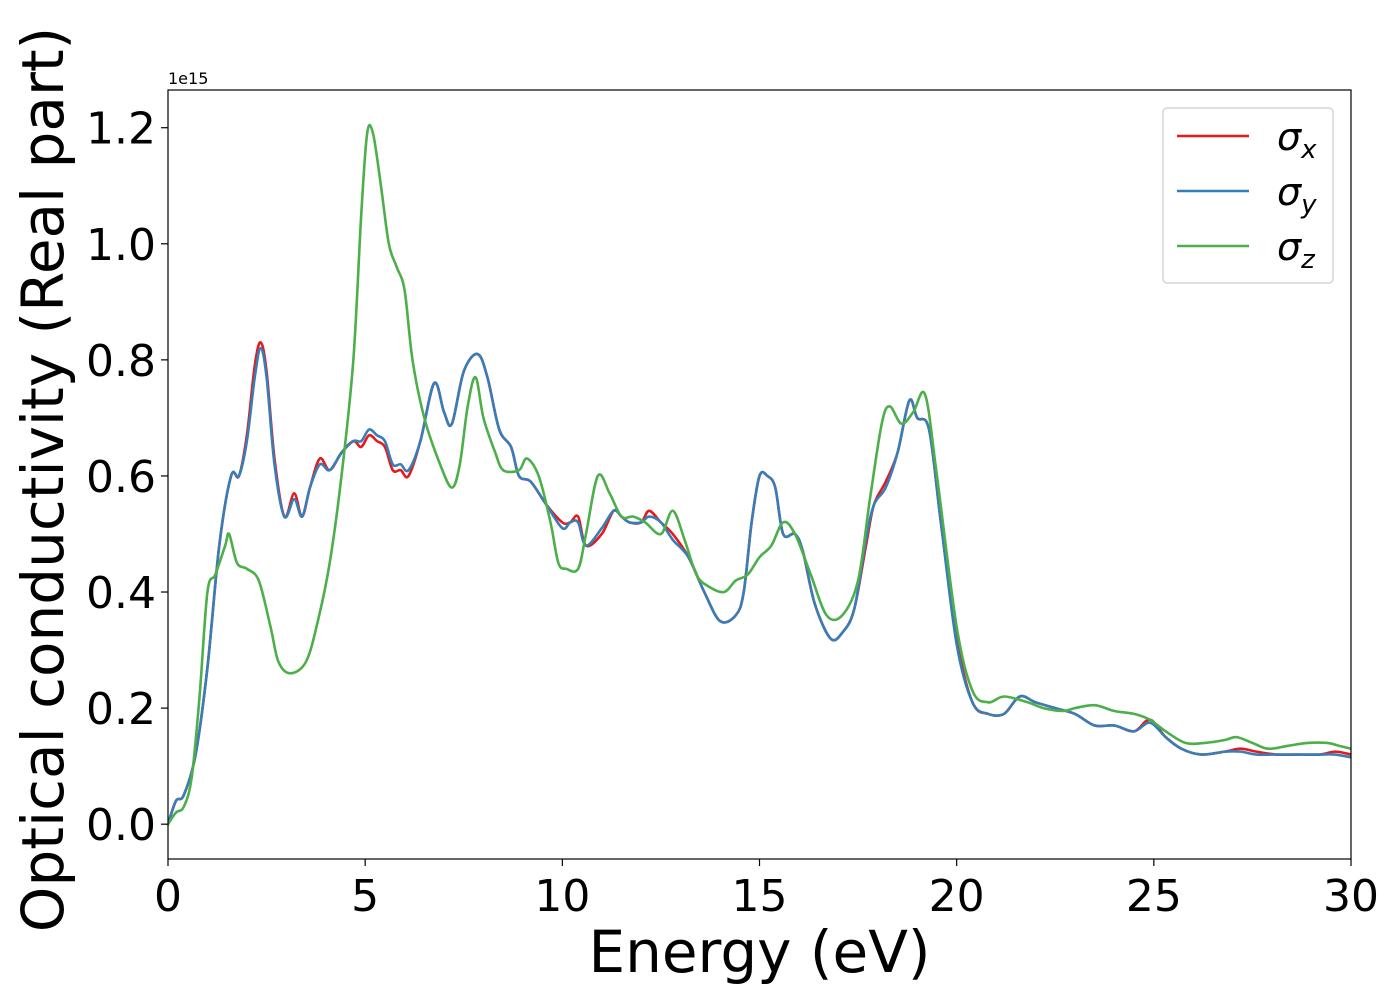  Describe the element at coordinates (759, 952) in the screenshot. I see `x-axis-label: Energy (eV)` at that location.